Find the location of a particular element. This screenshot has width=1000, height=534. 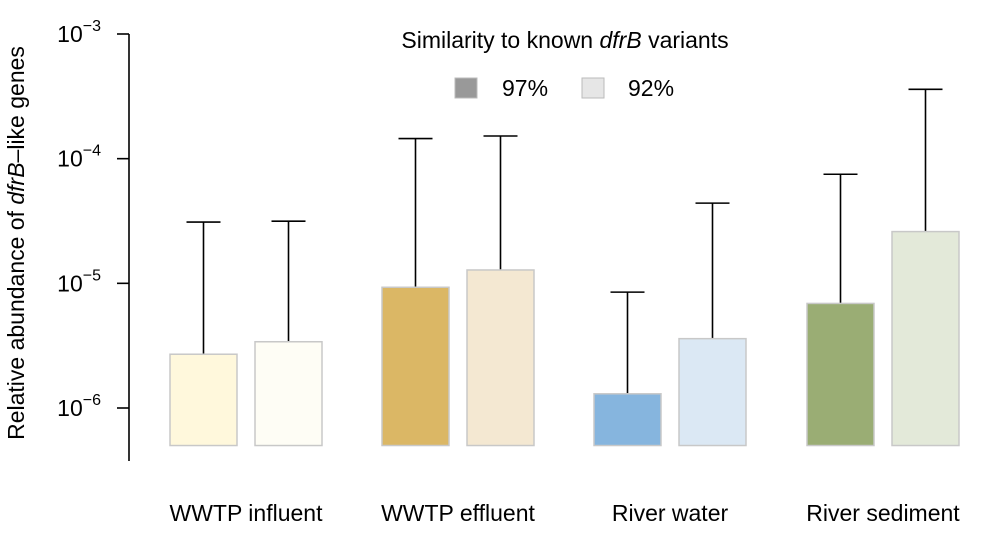

y-axis-label: Relative abundance of dfrB–like genes is located at coordinates (16, 243).